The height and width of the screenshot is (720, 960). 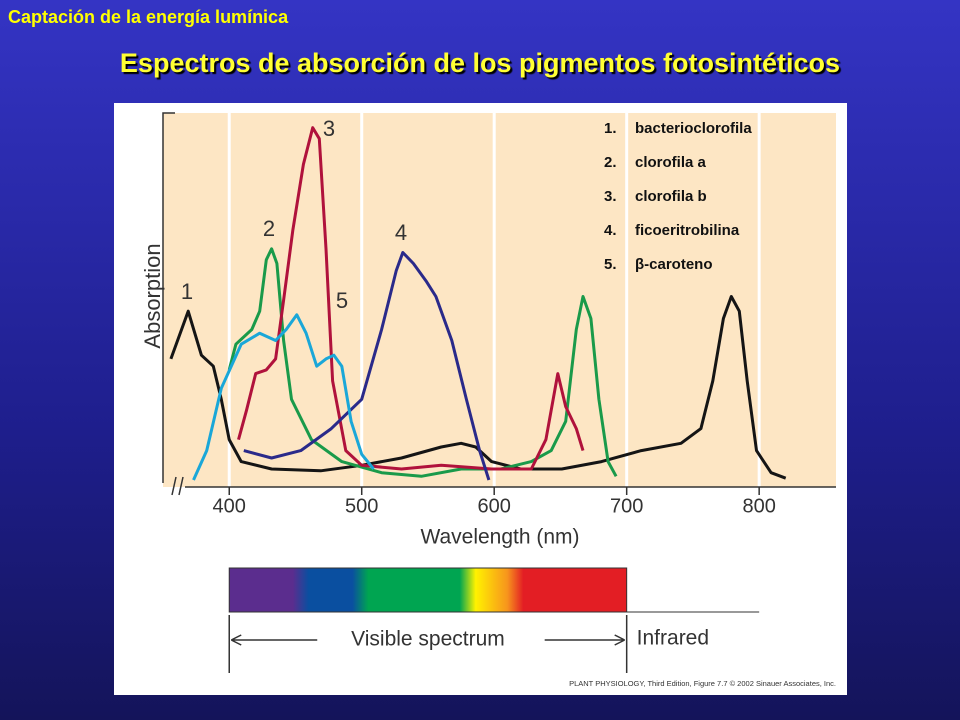 I want to click on x-tick-label: 600, so click(x=494, y=506).